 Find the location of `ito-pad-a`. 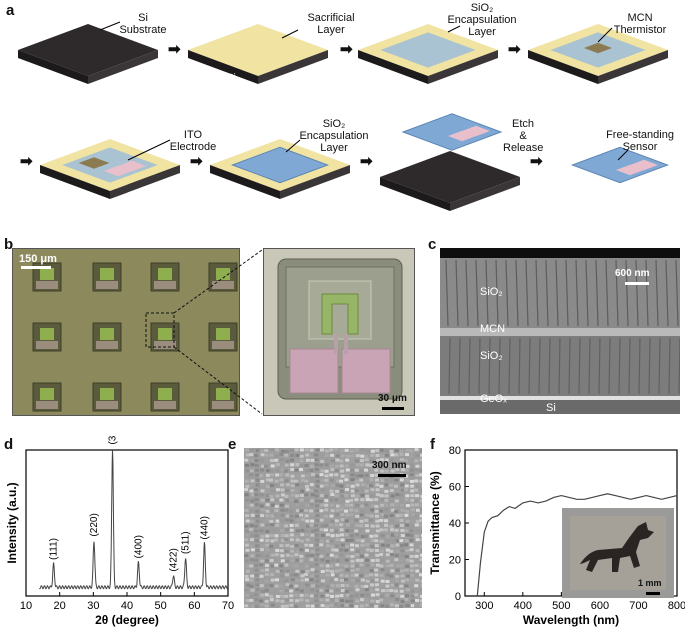

ito-pad-a is located at coordinates (118, 171).